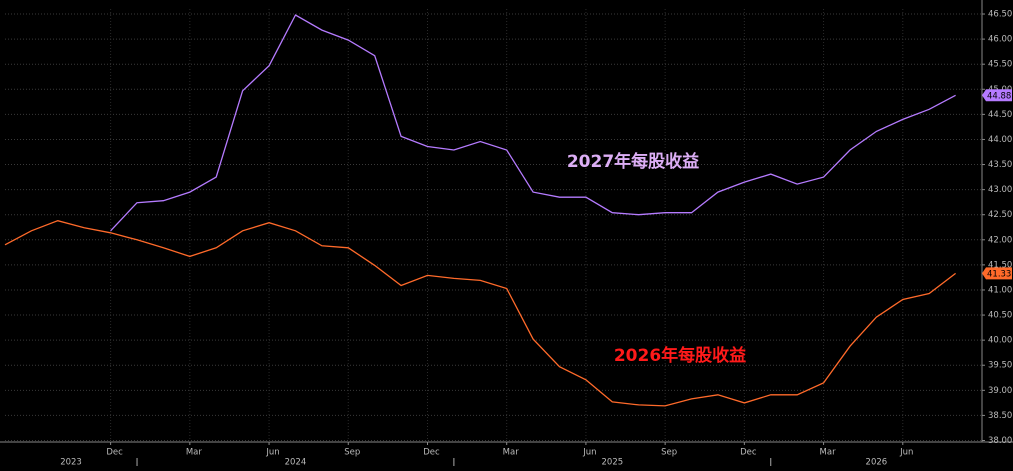  Describe the element at coordinates (1000, 165) in the screenshot. I see `y-tick-label: 43.50` at that location.